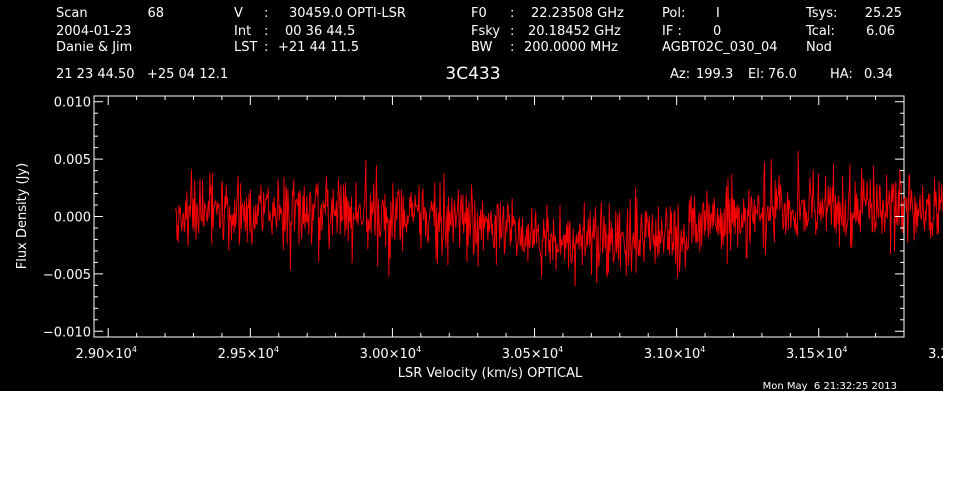  Describe the element at coordinates (479, 13) in the screenshot. I see `f0-label: F0` at that location.